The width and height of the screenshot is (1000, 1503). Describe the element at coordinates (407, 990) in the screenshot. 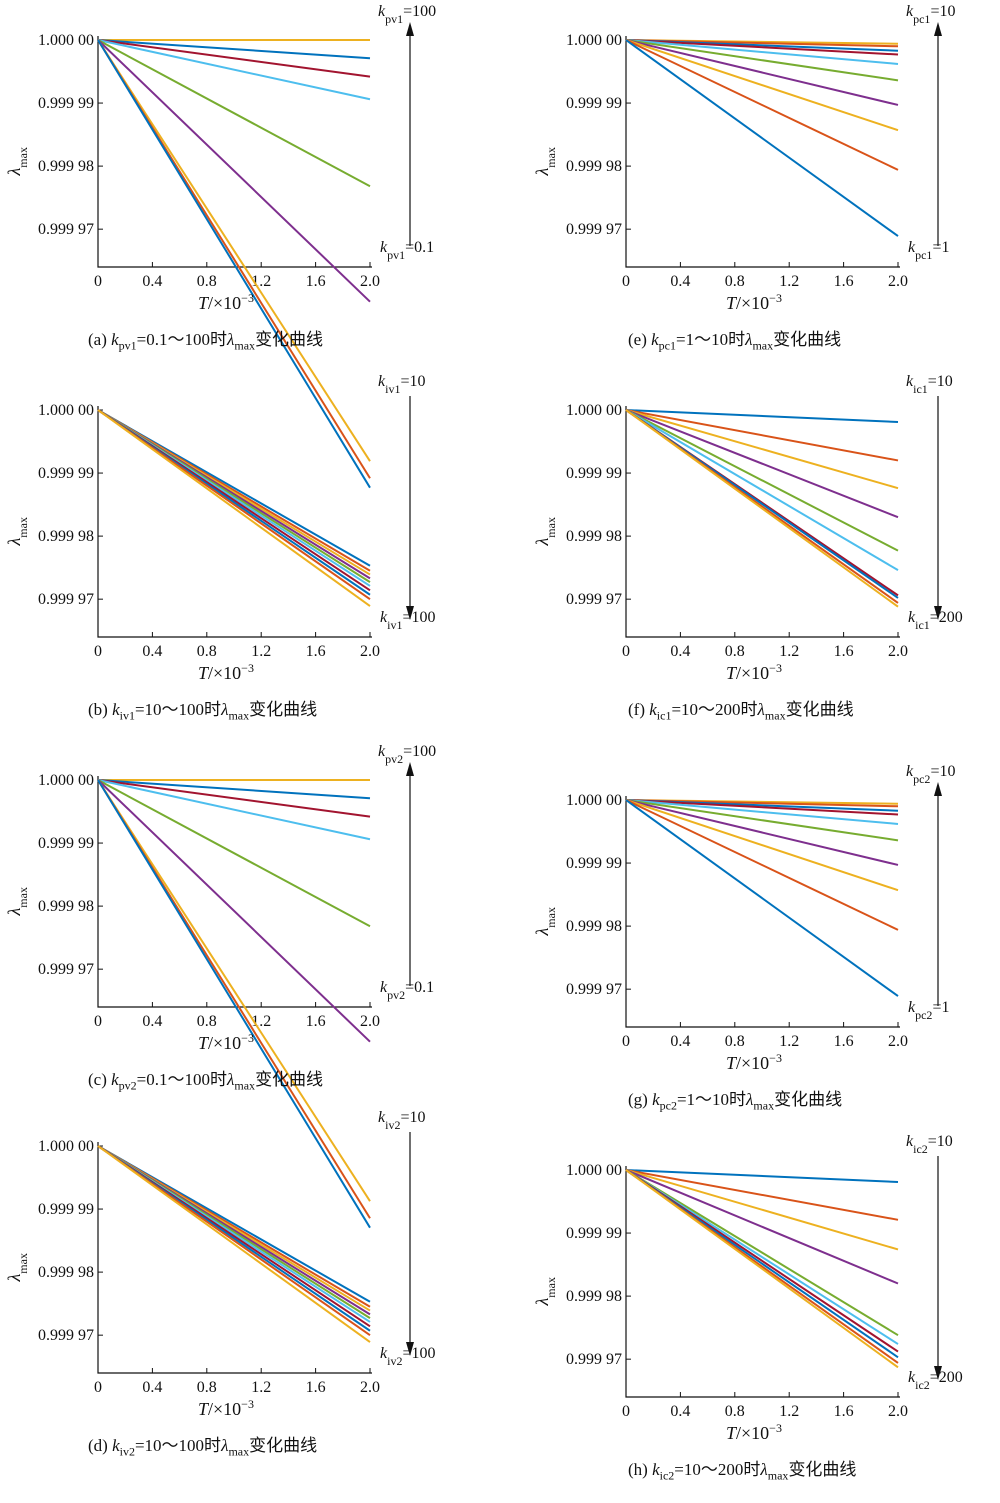

I see `bottom-param-label: kpv2​=0.1` at that location.